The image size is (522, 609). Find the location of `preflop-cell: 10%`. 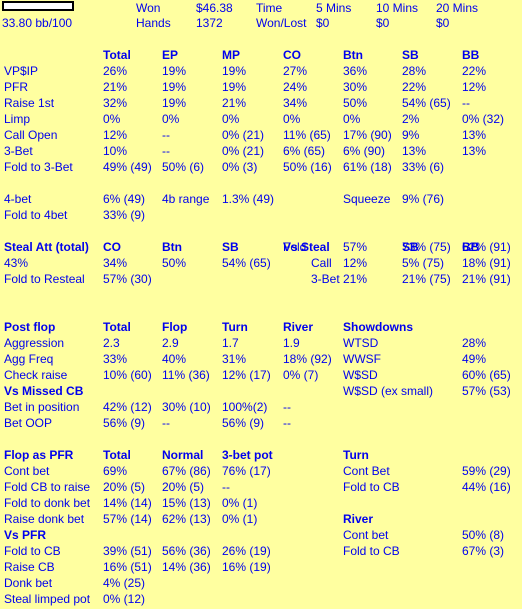

preflop-cell: 10% is located at coordinates (115, 151).